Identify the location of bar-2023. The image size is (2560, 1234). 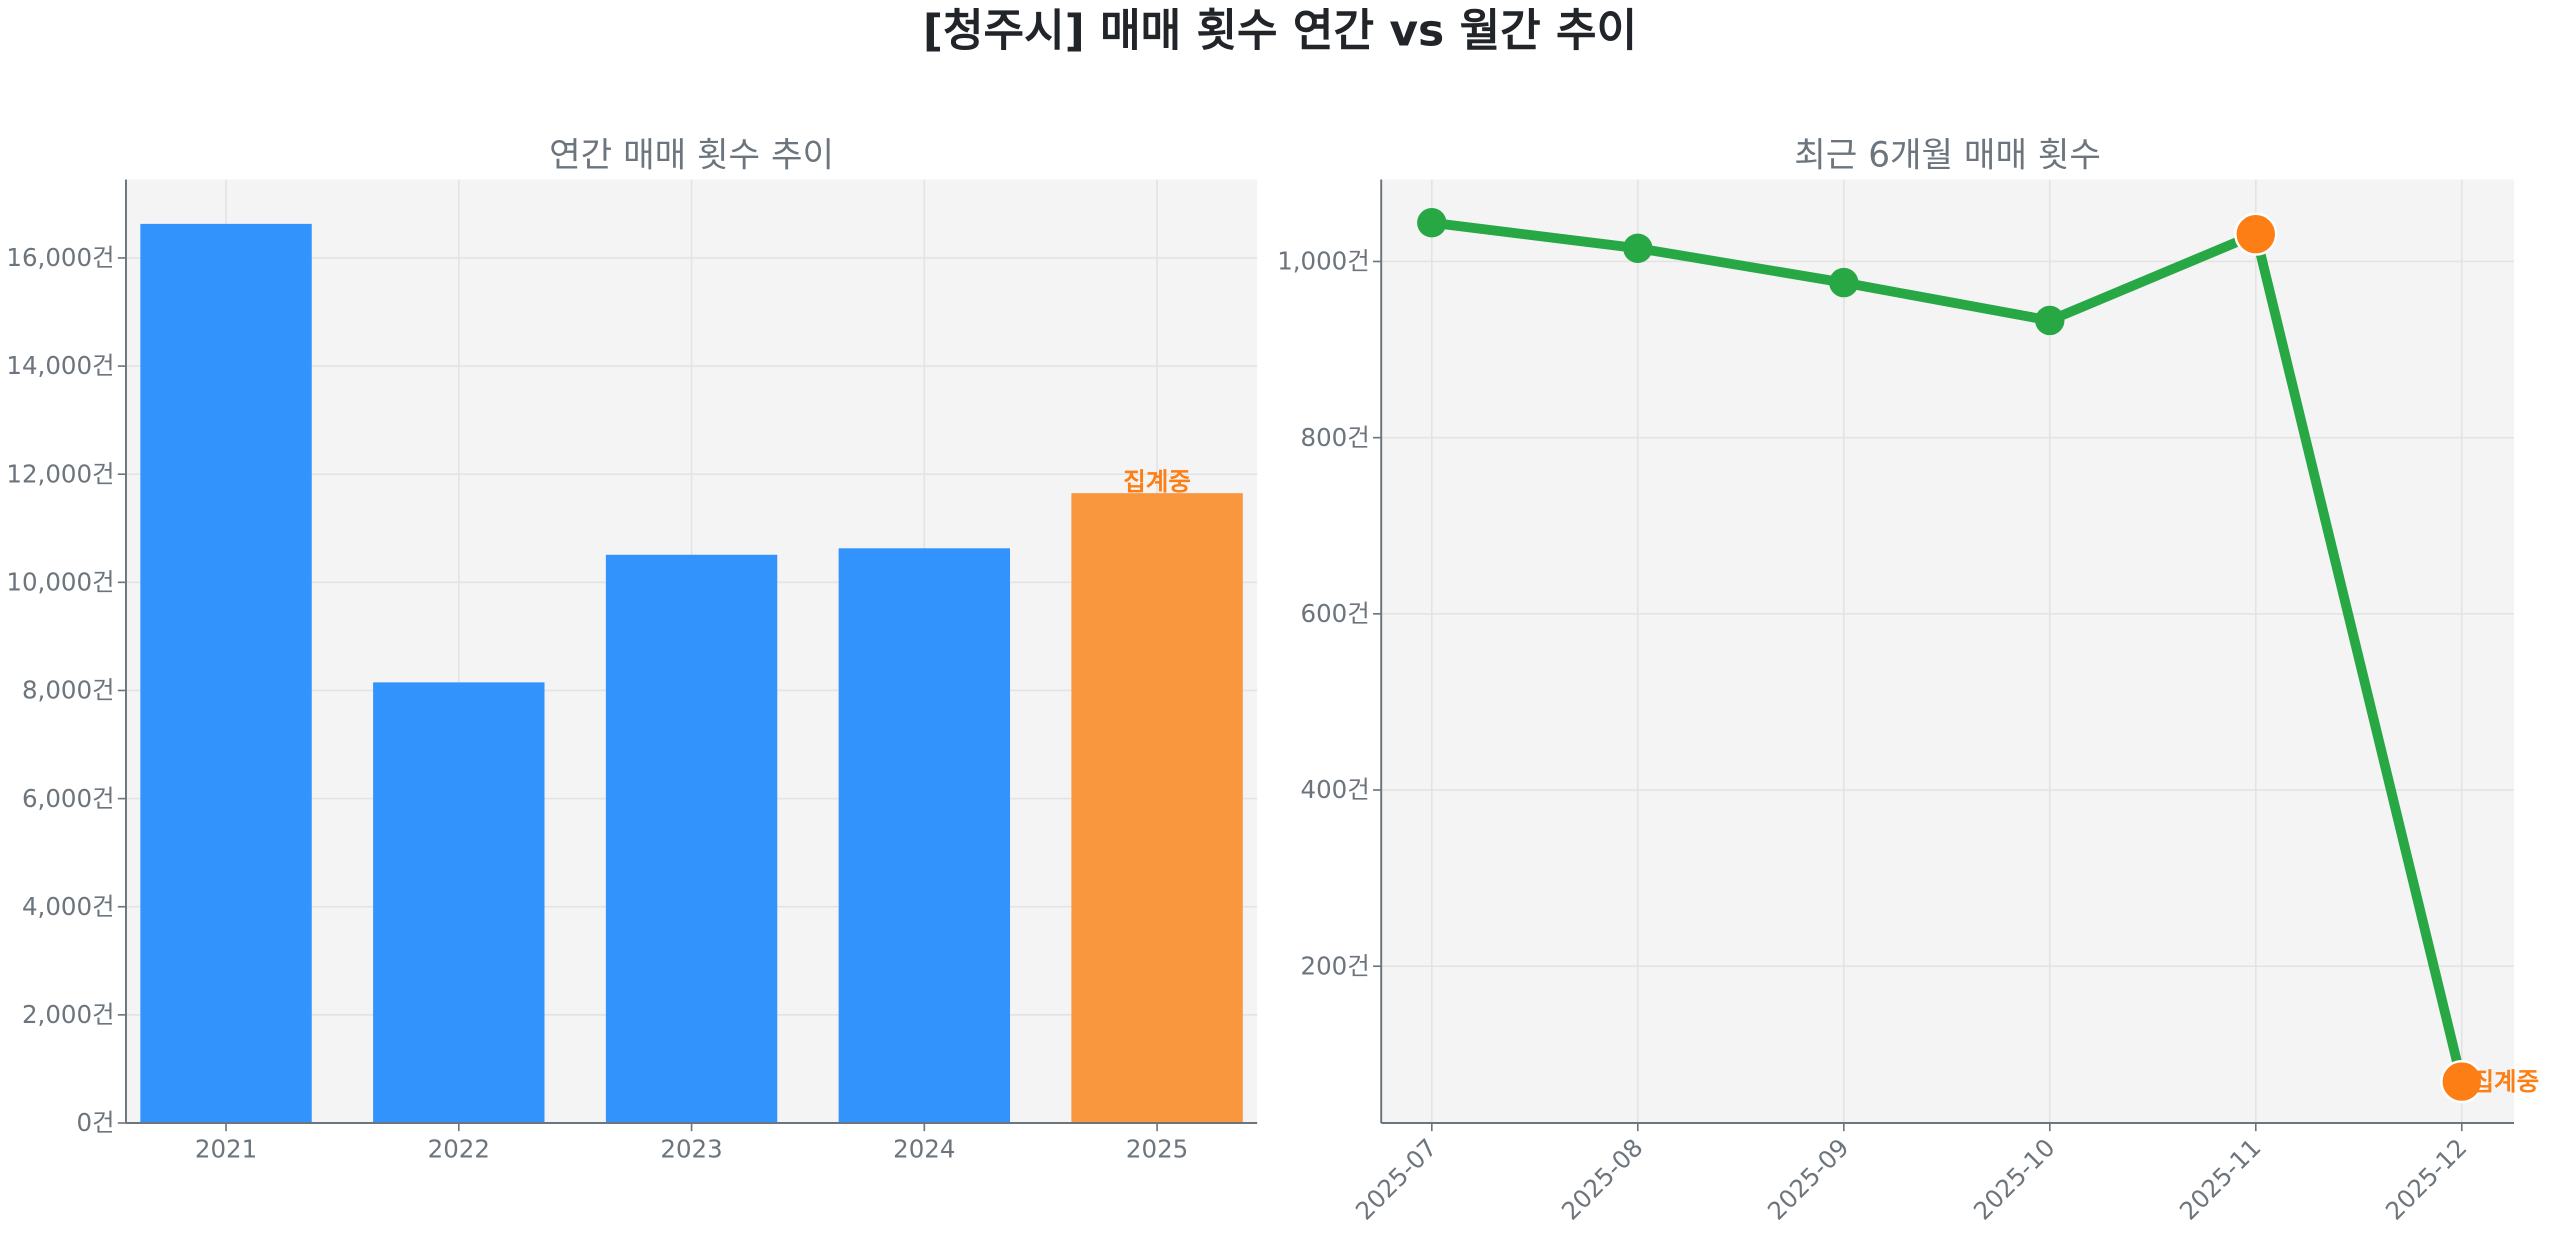
(691, 839).